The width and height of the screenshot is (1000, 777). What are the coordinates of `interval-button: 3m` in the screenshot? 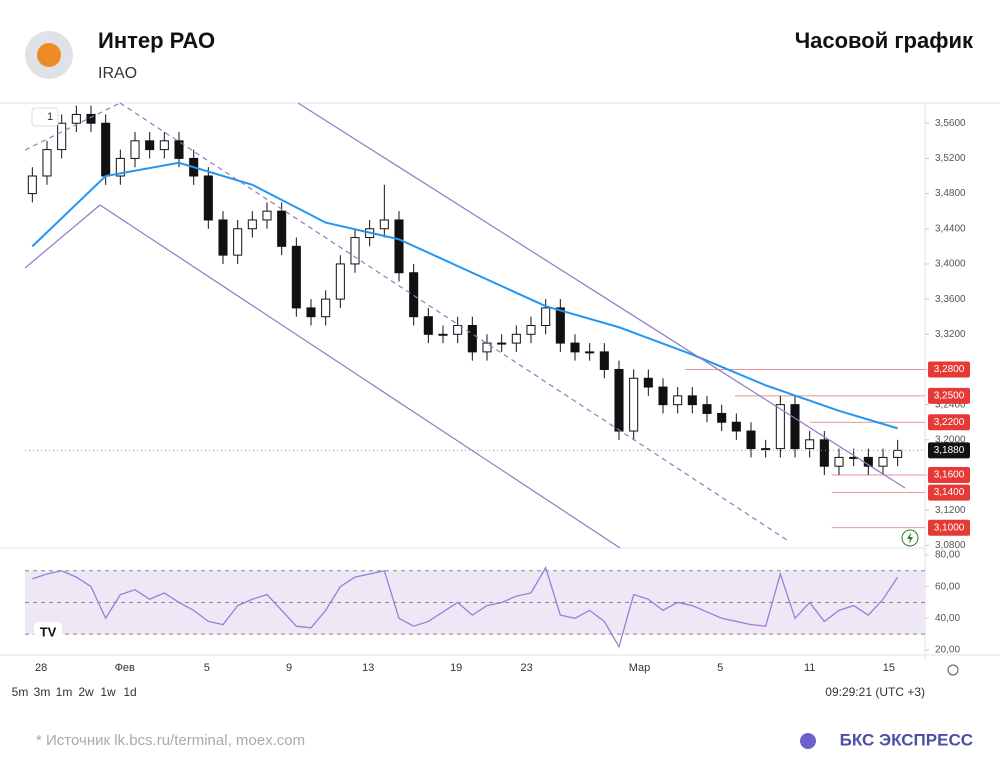 It's located at (42, 692).